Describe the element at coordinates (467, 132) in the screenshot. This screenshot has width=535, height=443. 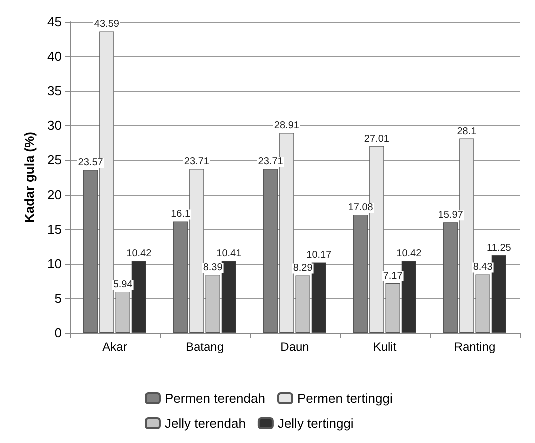
I see `data-label: 28.1` at that location.